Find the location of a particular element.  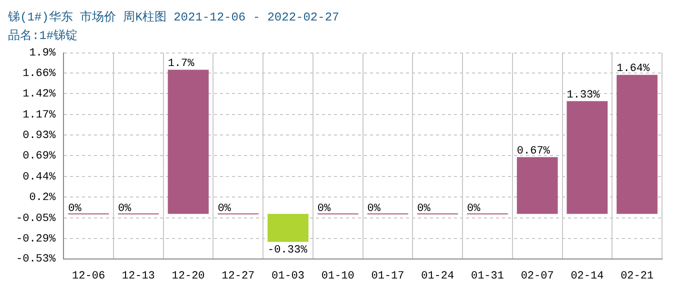

y-tick-label: 0.69% is located at coordinates (39, 156).